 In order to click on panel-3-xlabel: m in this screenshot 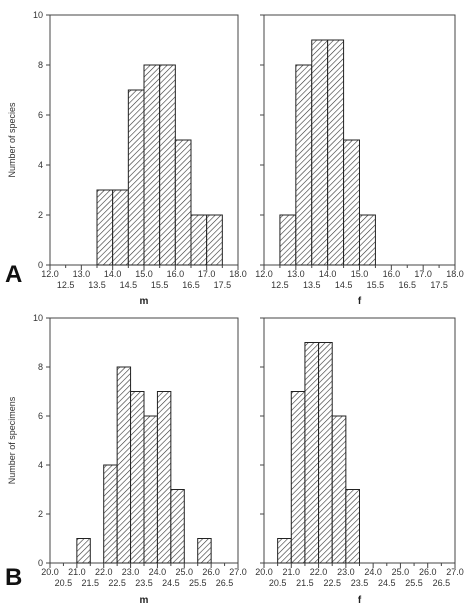, I will do `click(144, 600)`.